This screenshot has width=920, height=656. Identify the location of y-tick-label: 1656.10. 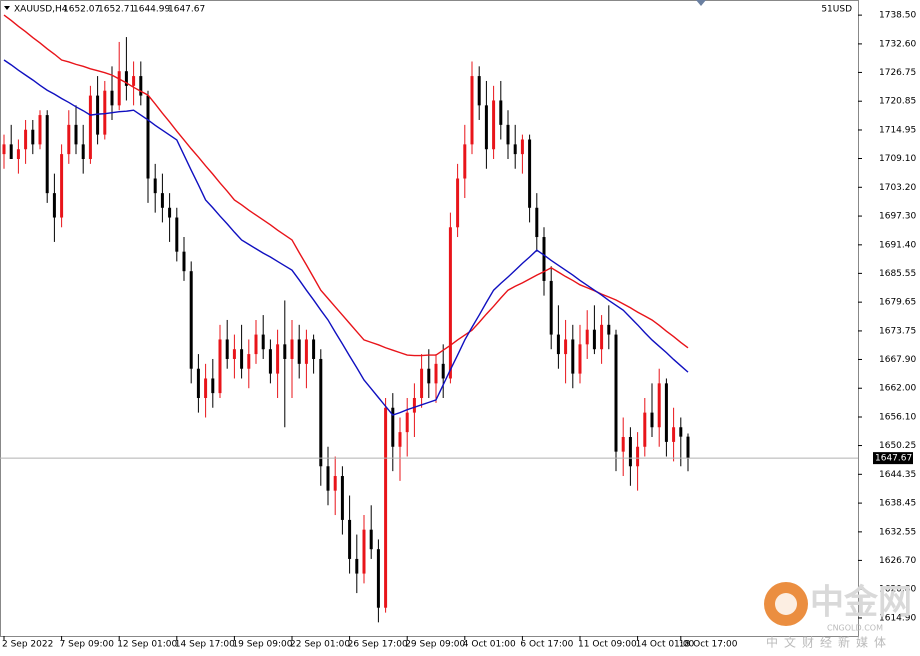
(897, 418).